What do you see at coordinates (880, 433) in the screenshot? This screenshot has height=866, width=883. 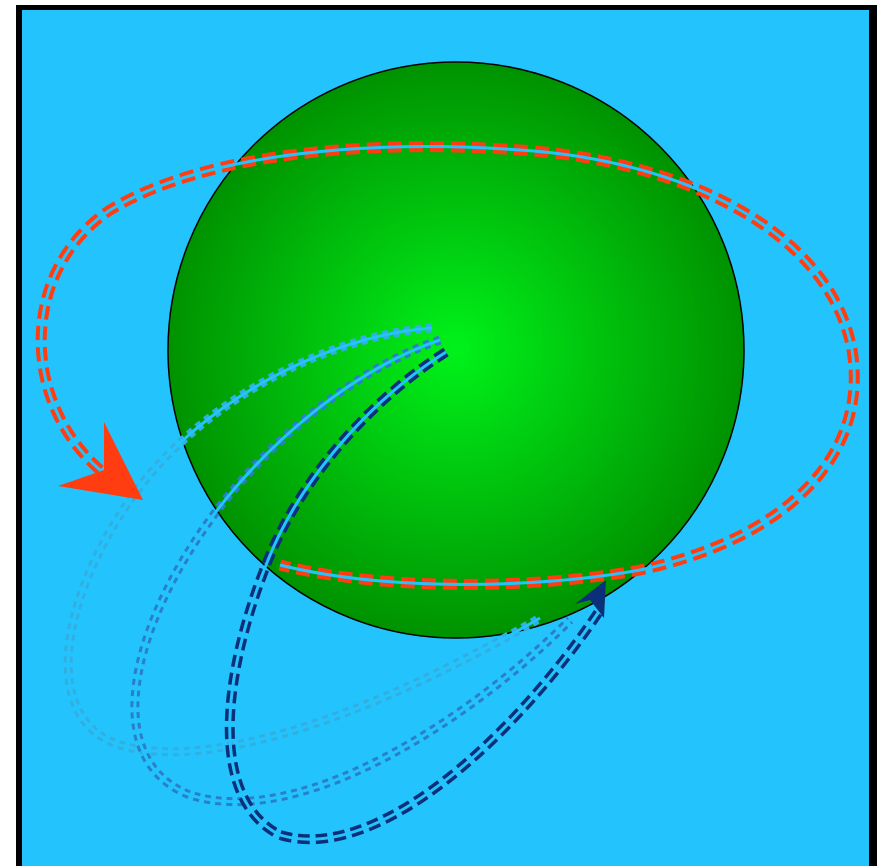 I see `frame-outer-right-margin` at bounding box center [880, 433].